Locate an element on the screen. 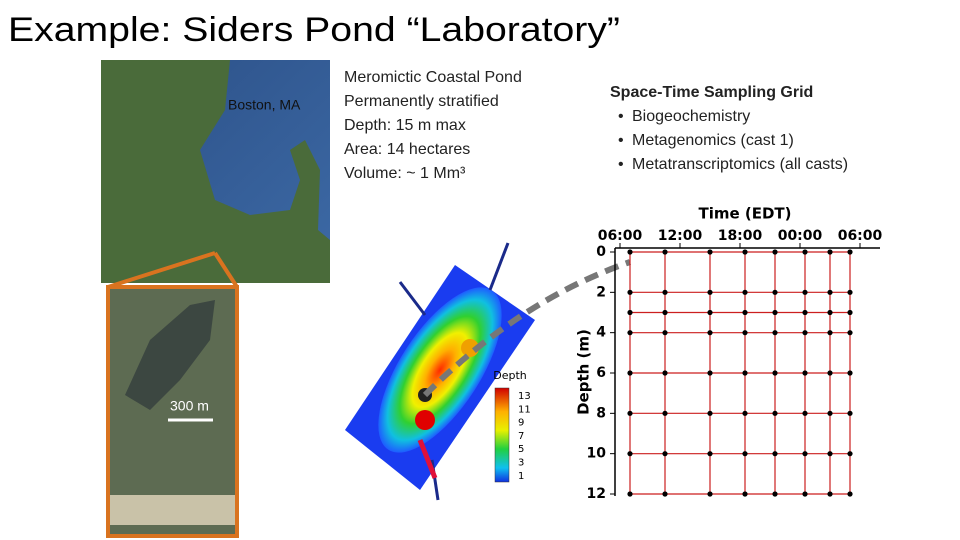 This screenshot has height=540, width=960. y-tick-label: 6 is located at coordinates (601, 373).